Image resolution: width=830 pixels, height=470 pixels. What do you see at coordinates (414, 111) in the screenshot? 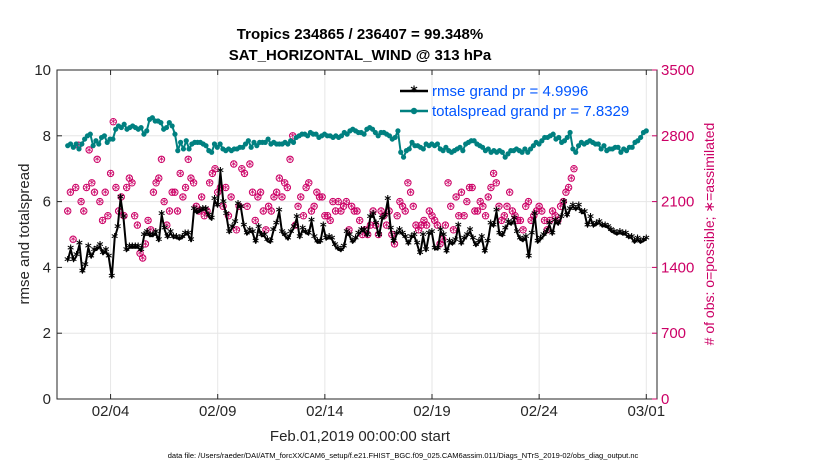
I see `legend-spread-marker` at bounding box center [414, 111].